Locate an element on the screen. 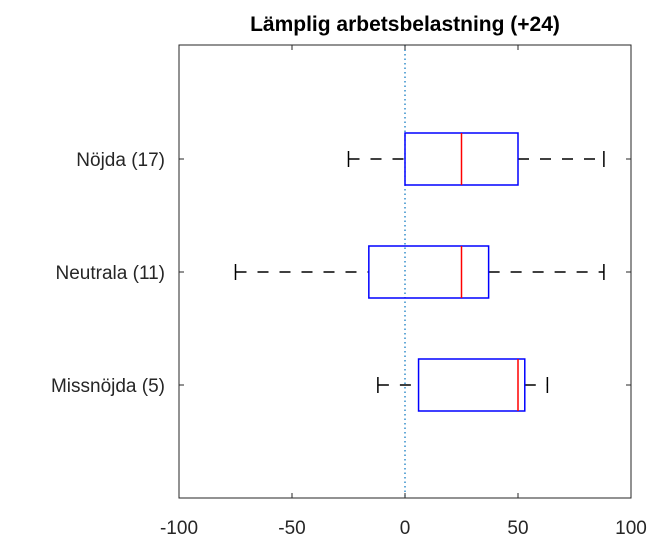 The image size is (659, 543). y-category-label: Nöjda (17) is located at coordinates (120, 160).